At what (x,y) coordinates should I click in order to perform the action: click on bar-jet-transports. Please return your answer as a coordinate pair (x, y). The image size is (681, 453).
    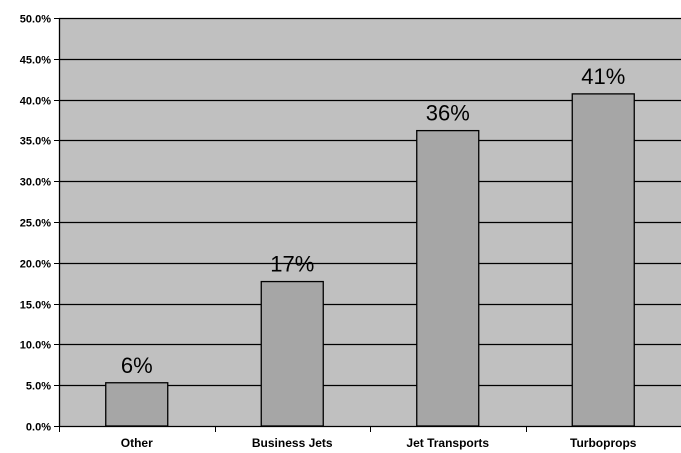
    Looking at the image, I should click on (448, 278).